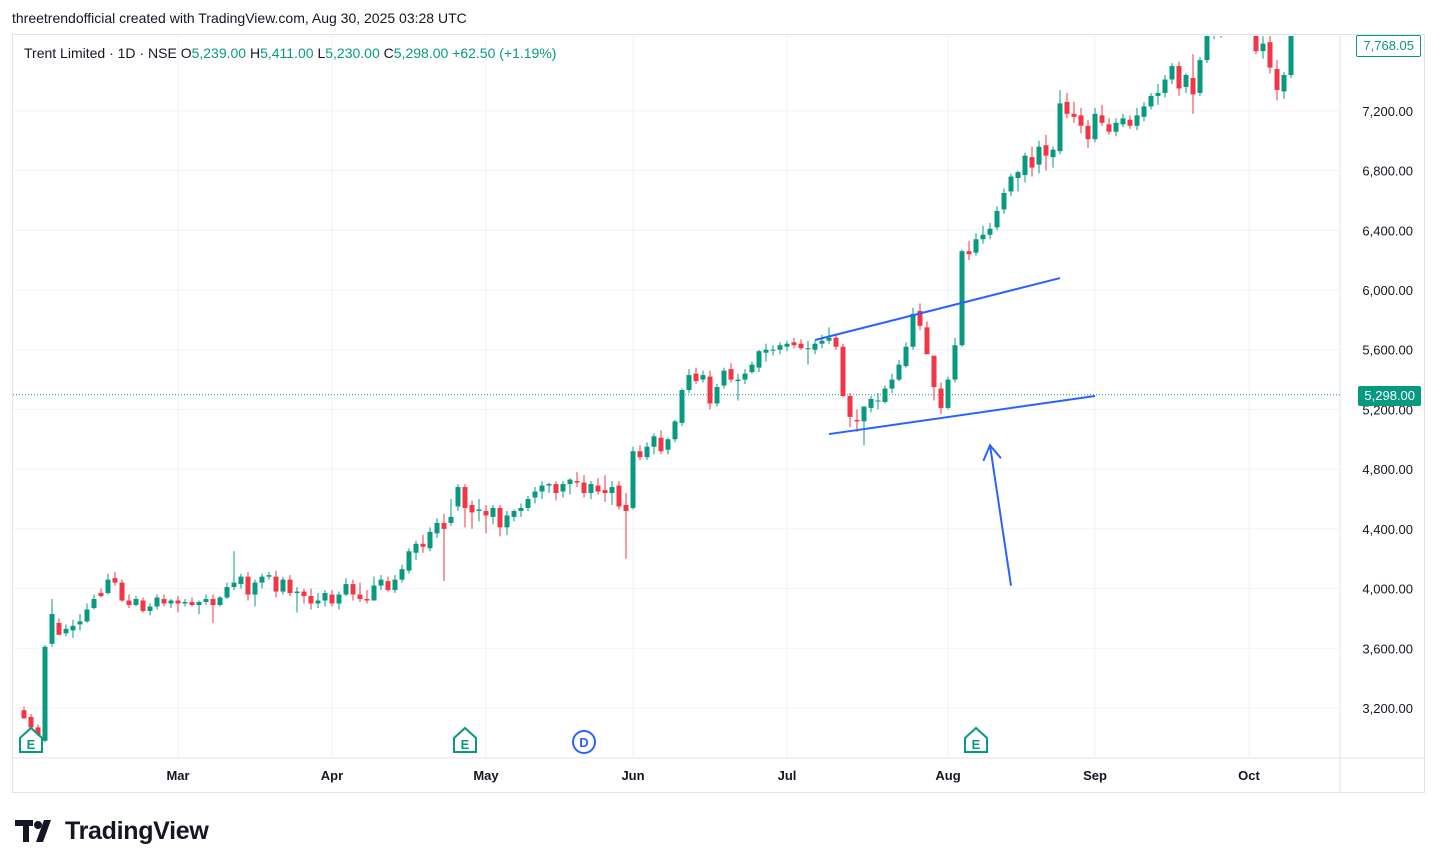 This screenshot has width=1438, height=868. Describe the element at coordinates (1387, 290) in the screenshot. I see `y-tick-label: 6,000.00` at that location.